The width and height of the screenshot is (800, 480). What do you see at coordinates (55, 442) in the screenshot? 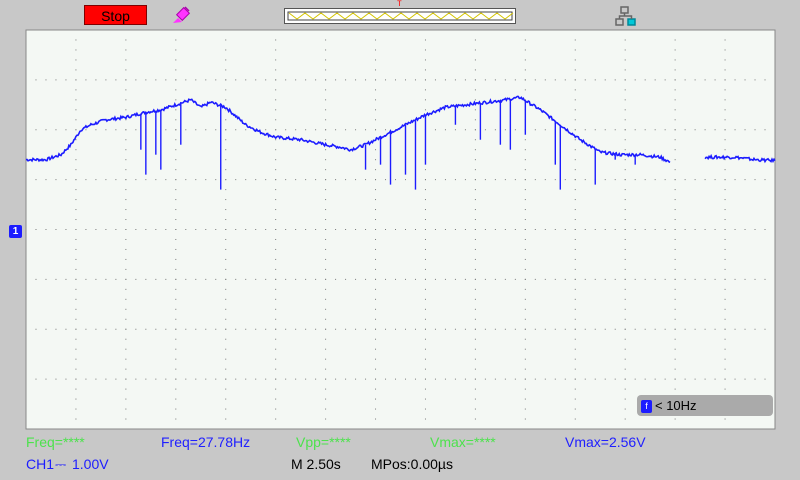
I see `measurement-freq-1: Freq=****` at bounding box center [55, 442].